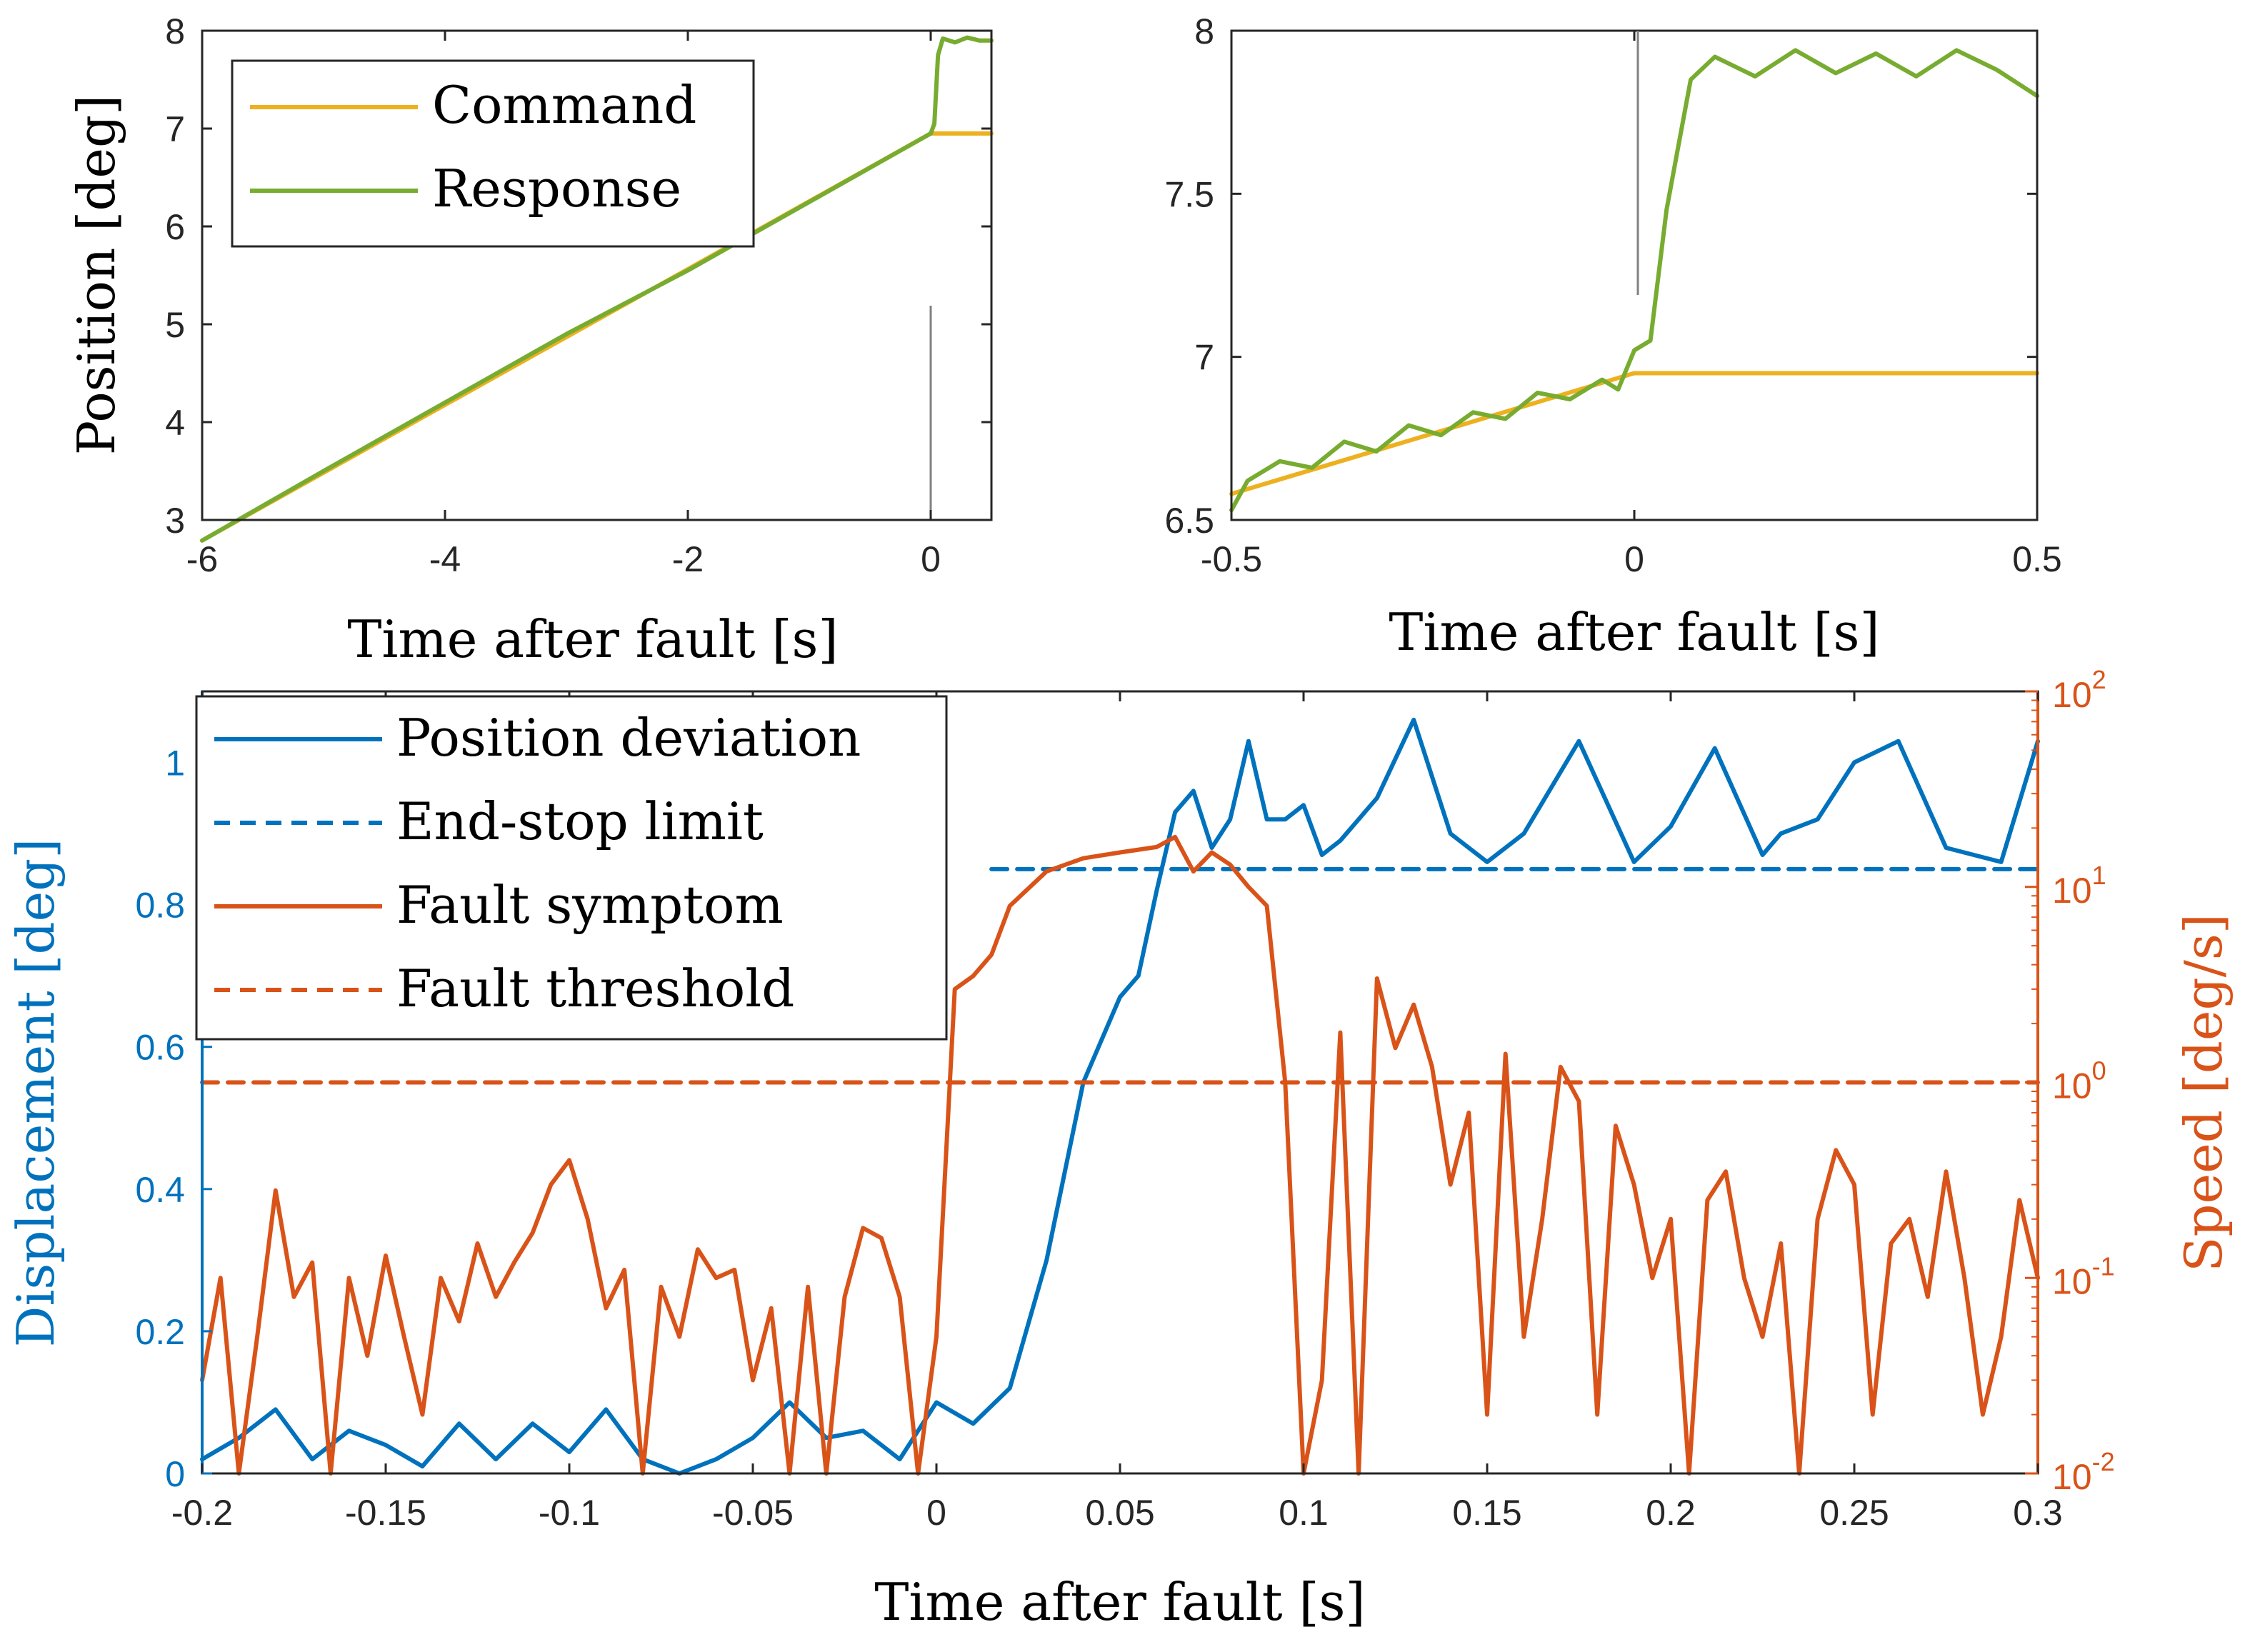  What do you see at coordinates (580, 821) in the screenshot?
I see `legend-label-end-stop-limit: End-stop limit` at bounding box center [580, 821].